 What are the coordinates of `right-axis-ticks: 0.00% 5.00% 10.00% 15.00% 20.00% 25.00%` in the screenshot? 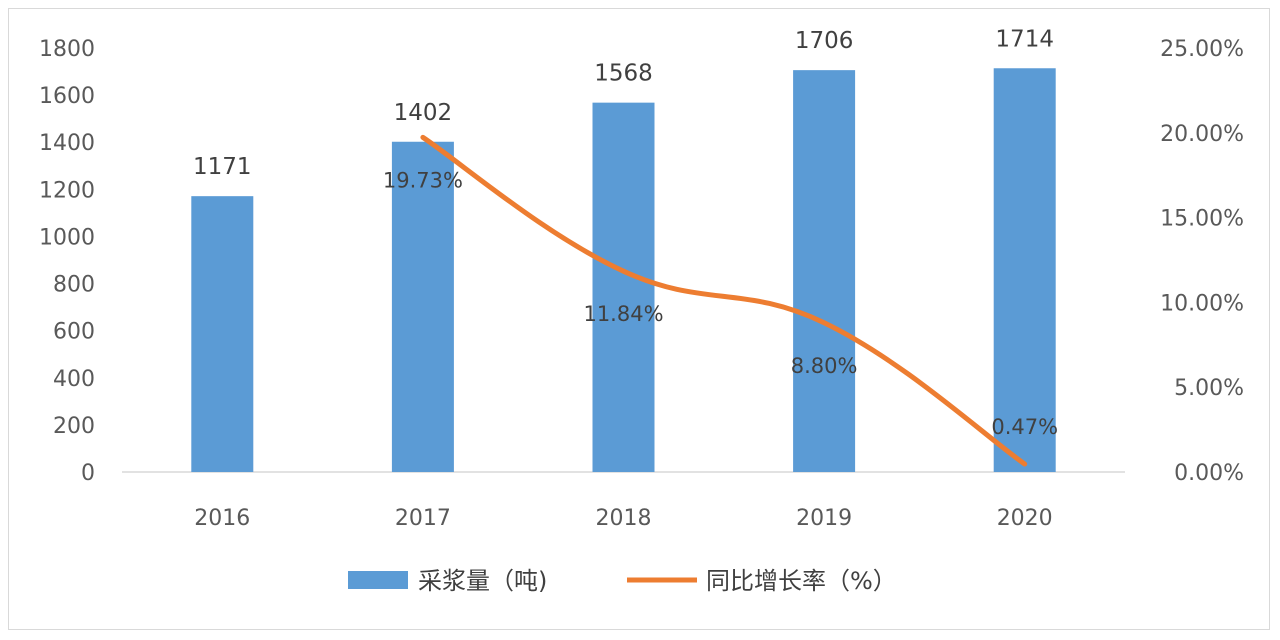 It's located at (1202, 261).